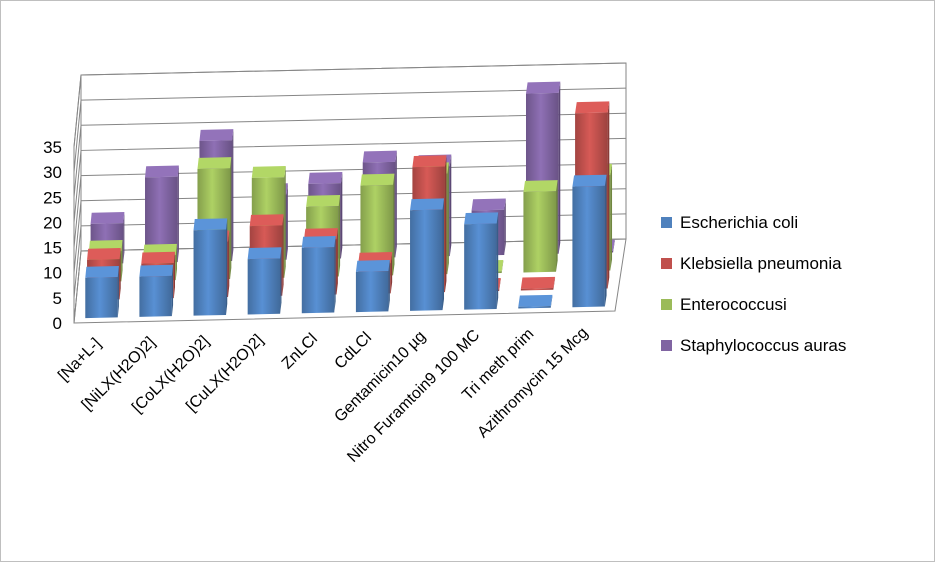 The image size is (935, 563). What do you see at coordinates (733, 304) in the screenshot?
I see `legend-label: Enterococcusi` at bounding box center [733, 304].